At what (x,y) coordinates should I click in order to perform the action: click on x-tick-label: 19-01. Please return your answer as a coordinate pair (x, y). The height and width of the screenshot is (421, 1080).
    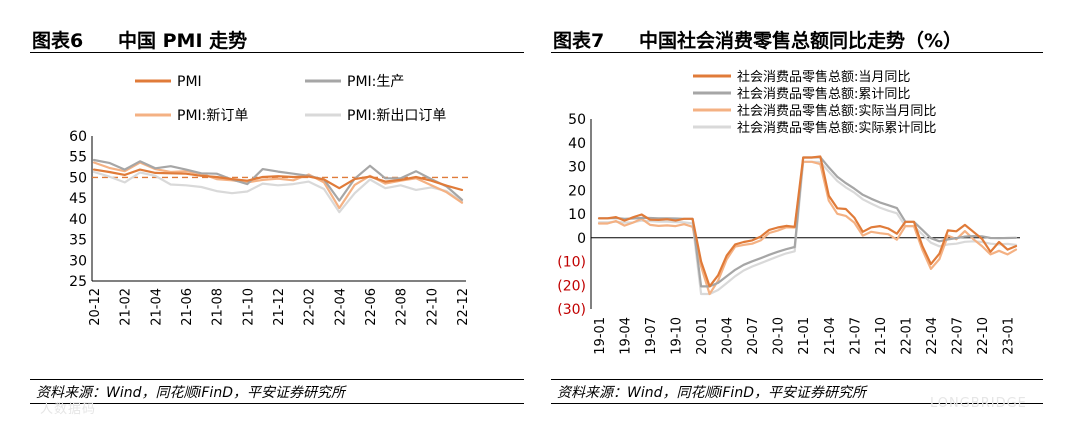
    Looking at the image, I should click on (600, 336).